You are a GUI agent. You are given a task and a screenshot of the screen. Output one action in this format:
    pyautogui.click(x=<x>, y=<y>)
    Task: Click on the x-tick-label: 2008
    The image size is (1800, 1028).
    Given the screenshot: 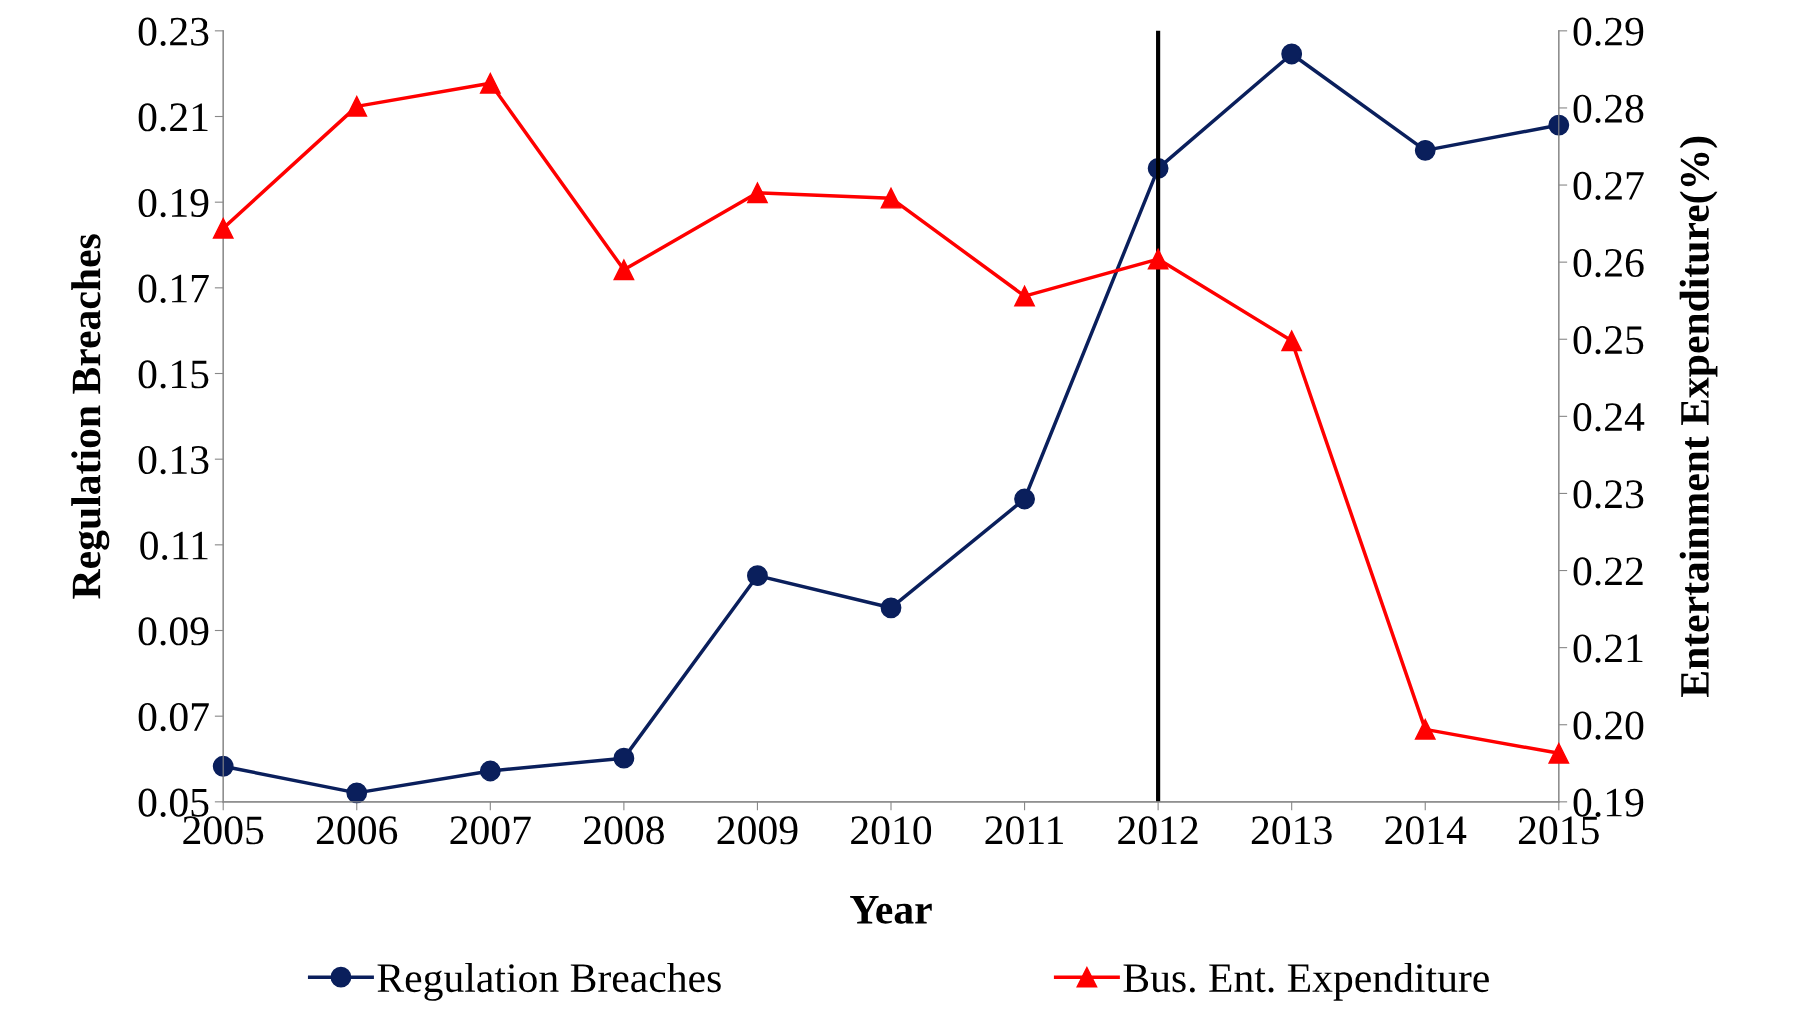 What is the action you would take?
    pyautogui.click(x=624, y=830)
    